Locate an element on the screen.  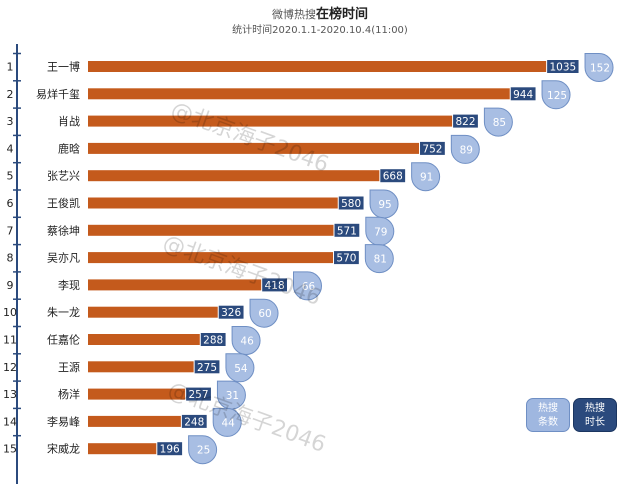
legend-hours: 热搜 时长 is located at coordinates (595, 415).